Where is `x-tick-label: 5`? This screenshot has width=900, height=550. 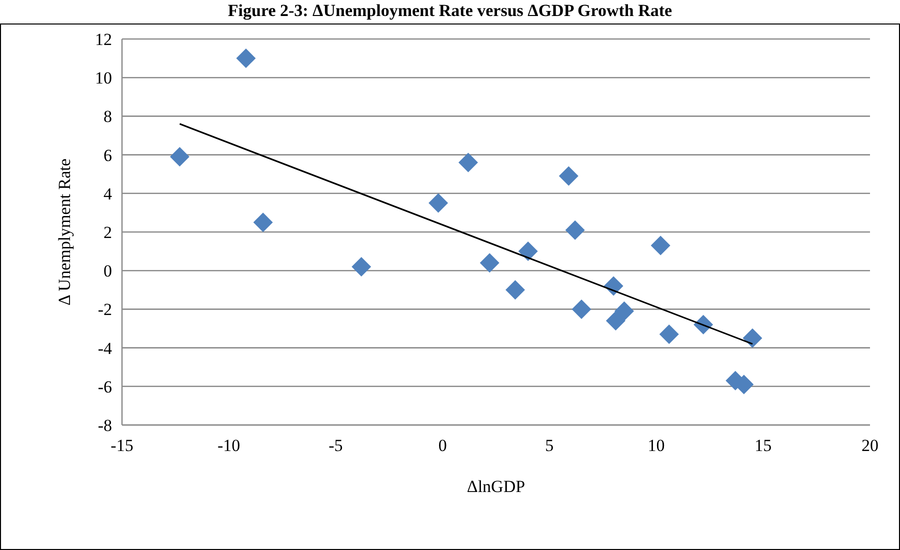
x-tick-label: 5 is located at coordinates (549, 445).